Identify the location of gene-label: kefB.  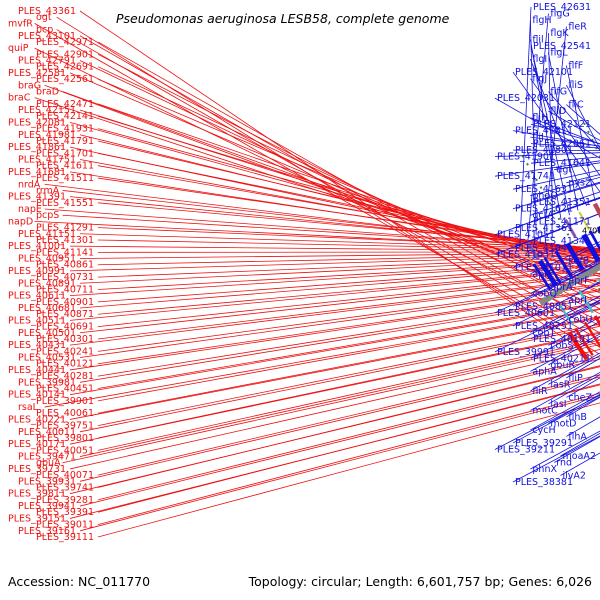
(578, 261).